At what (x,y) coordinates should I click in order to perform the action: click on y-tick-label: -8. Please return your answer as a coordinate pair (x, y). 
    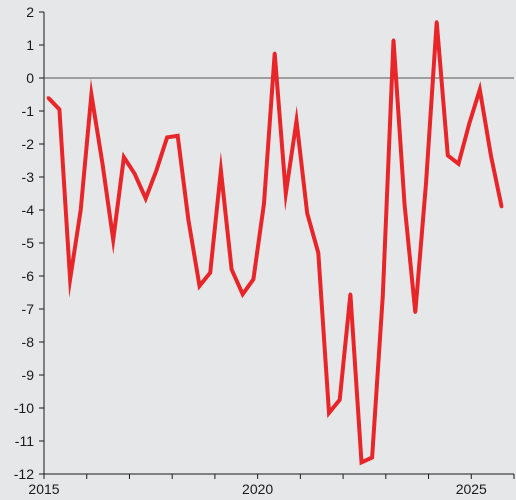
    Looking at the image, I should click on (28, 342).